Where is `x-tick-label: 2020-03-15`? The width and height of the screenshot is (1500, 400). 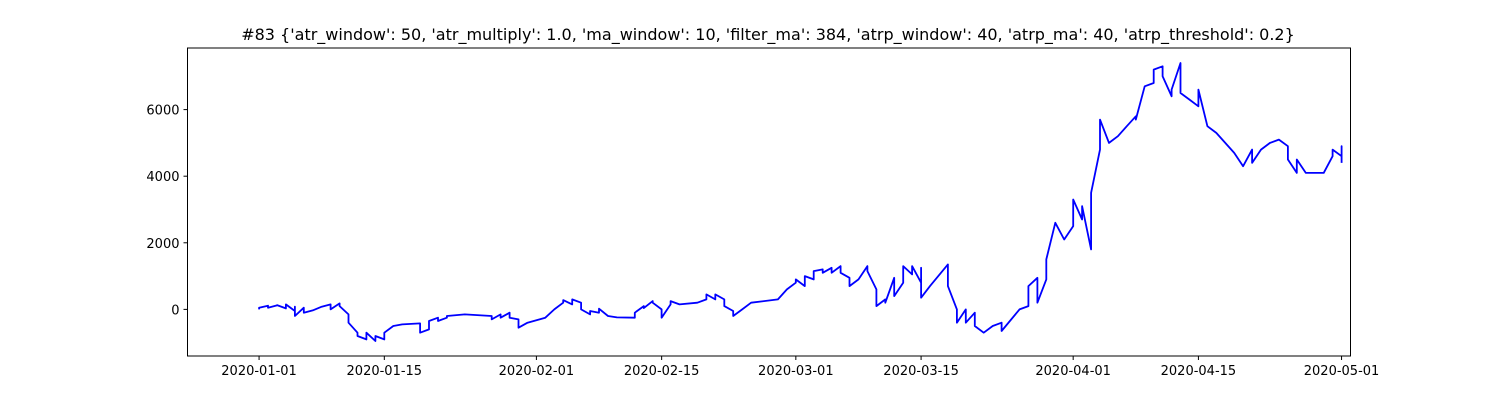
x-tick-label: 2020-03-15 is located at coordinates (921, 371).